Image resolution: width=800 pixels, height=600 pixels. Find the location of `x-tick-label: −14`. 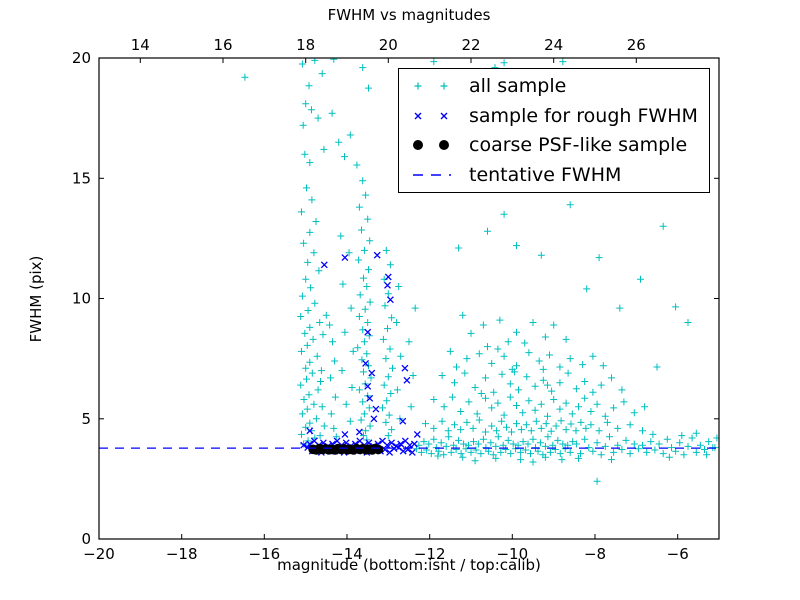

x-tick-label: −14 is located at coordinates (347, 554).